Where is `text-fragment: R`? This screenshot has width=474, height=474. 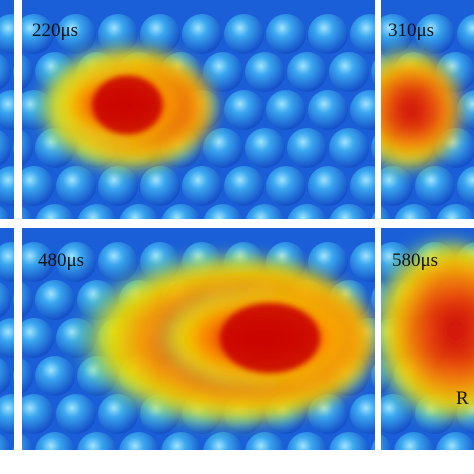
text-fragment: R is located at coordinates (462, 398).